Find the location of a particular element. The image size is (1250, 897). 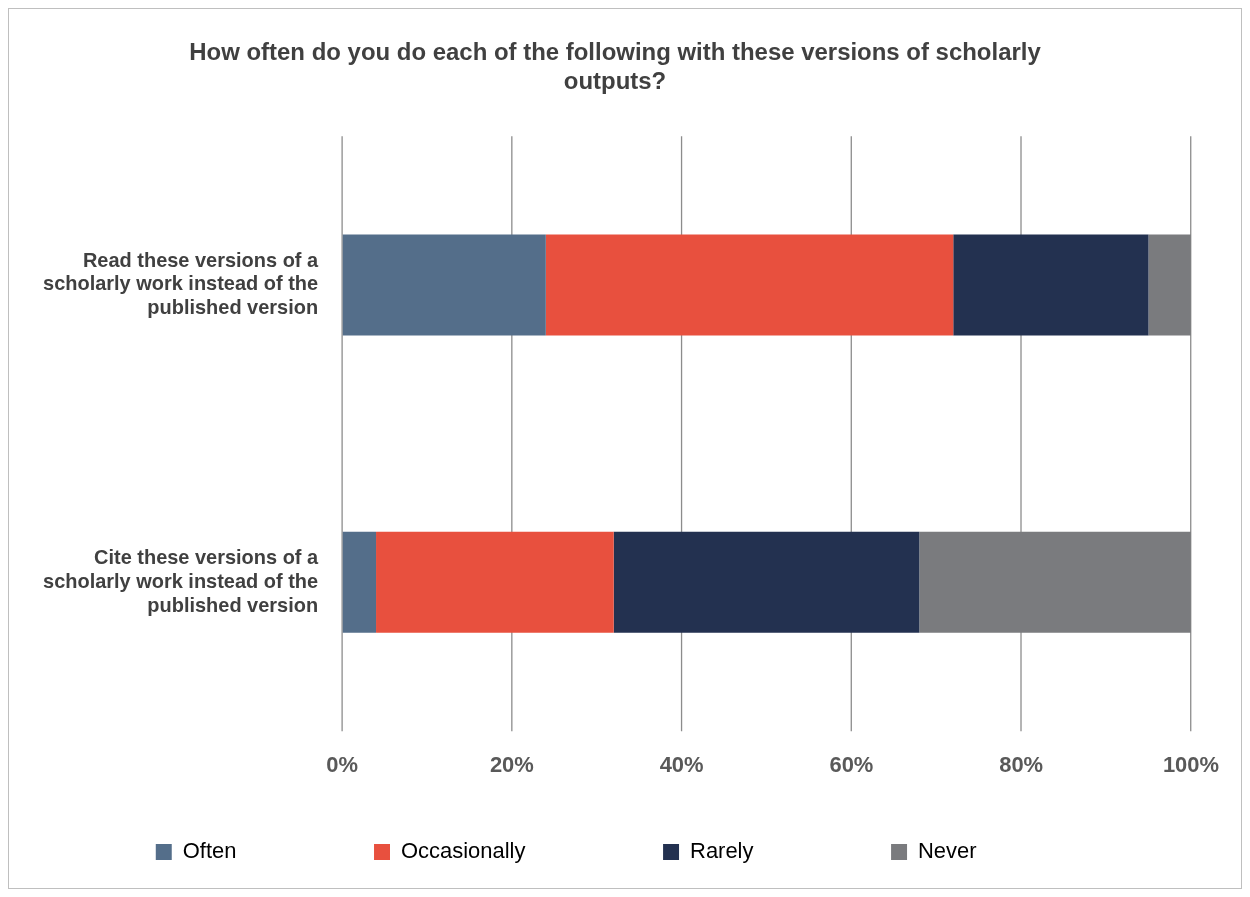

x-tick-label: 80% is located at coordinates (1021, 765).